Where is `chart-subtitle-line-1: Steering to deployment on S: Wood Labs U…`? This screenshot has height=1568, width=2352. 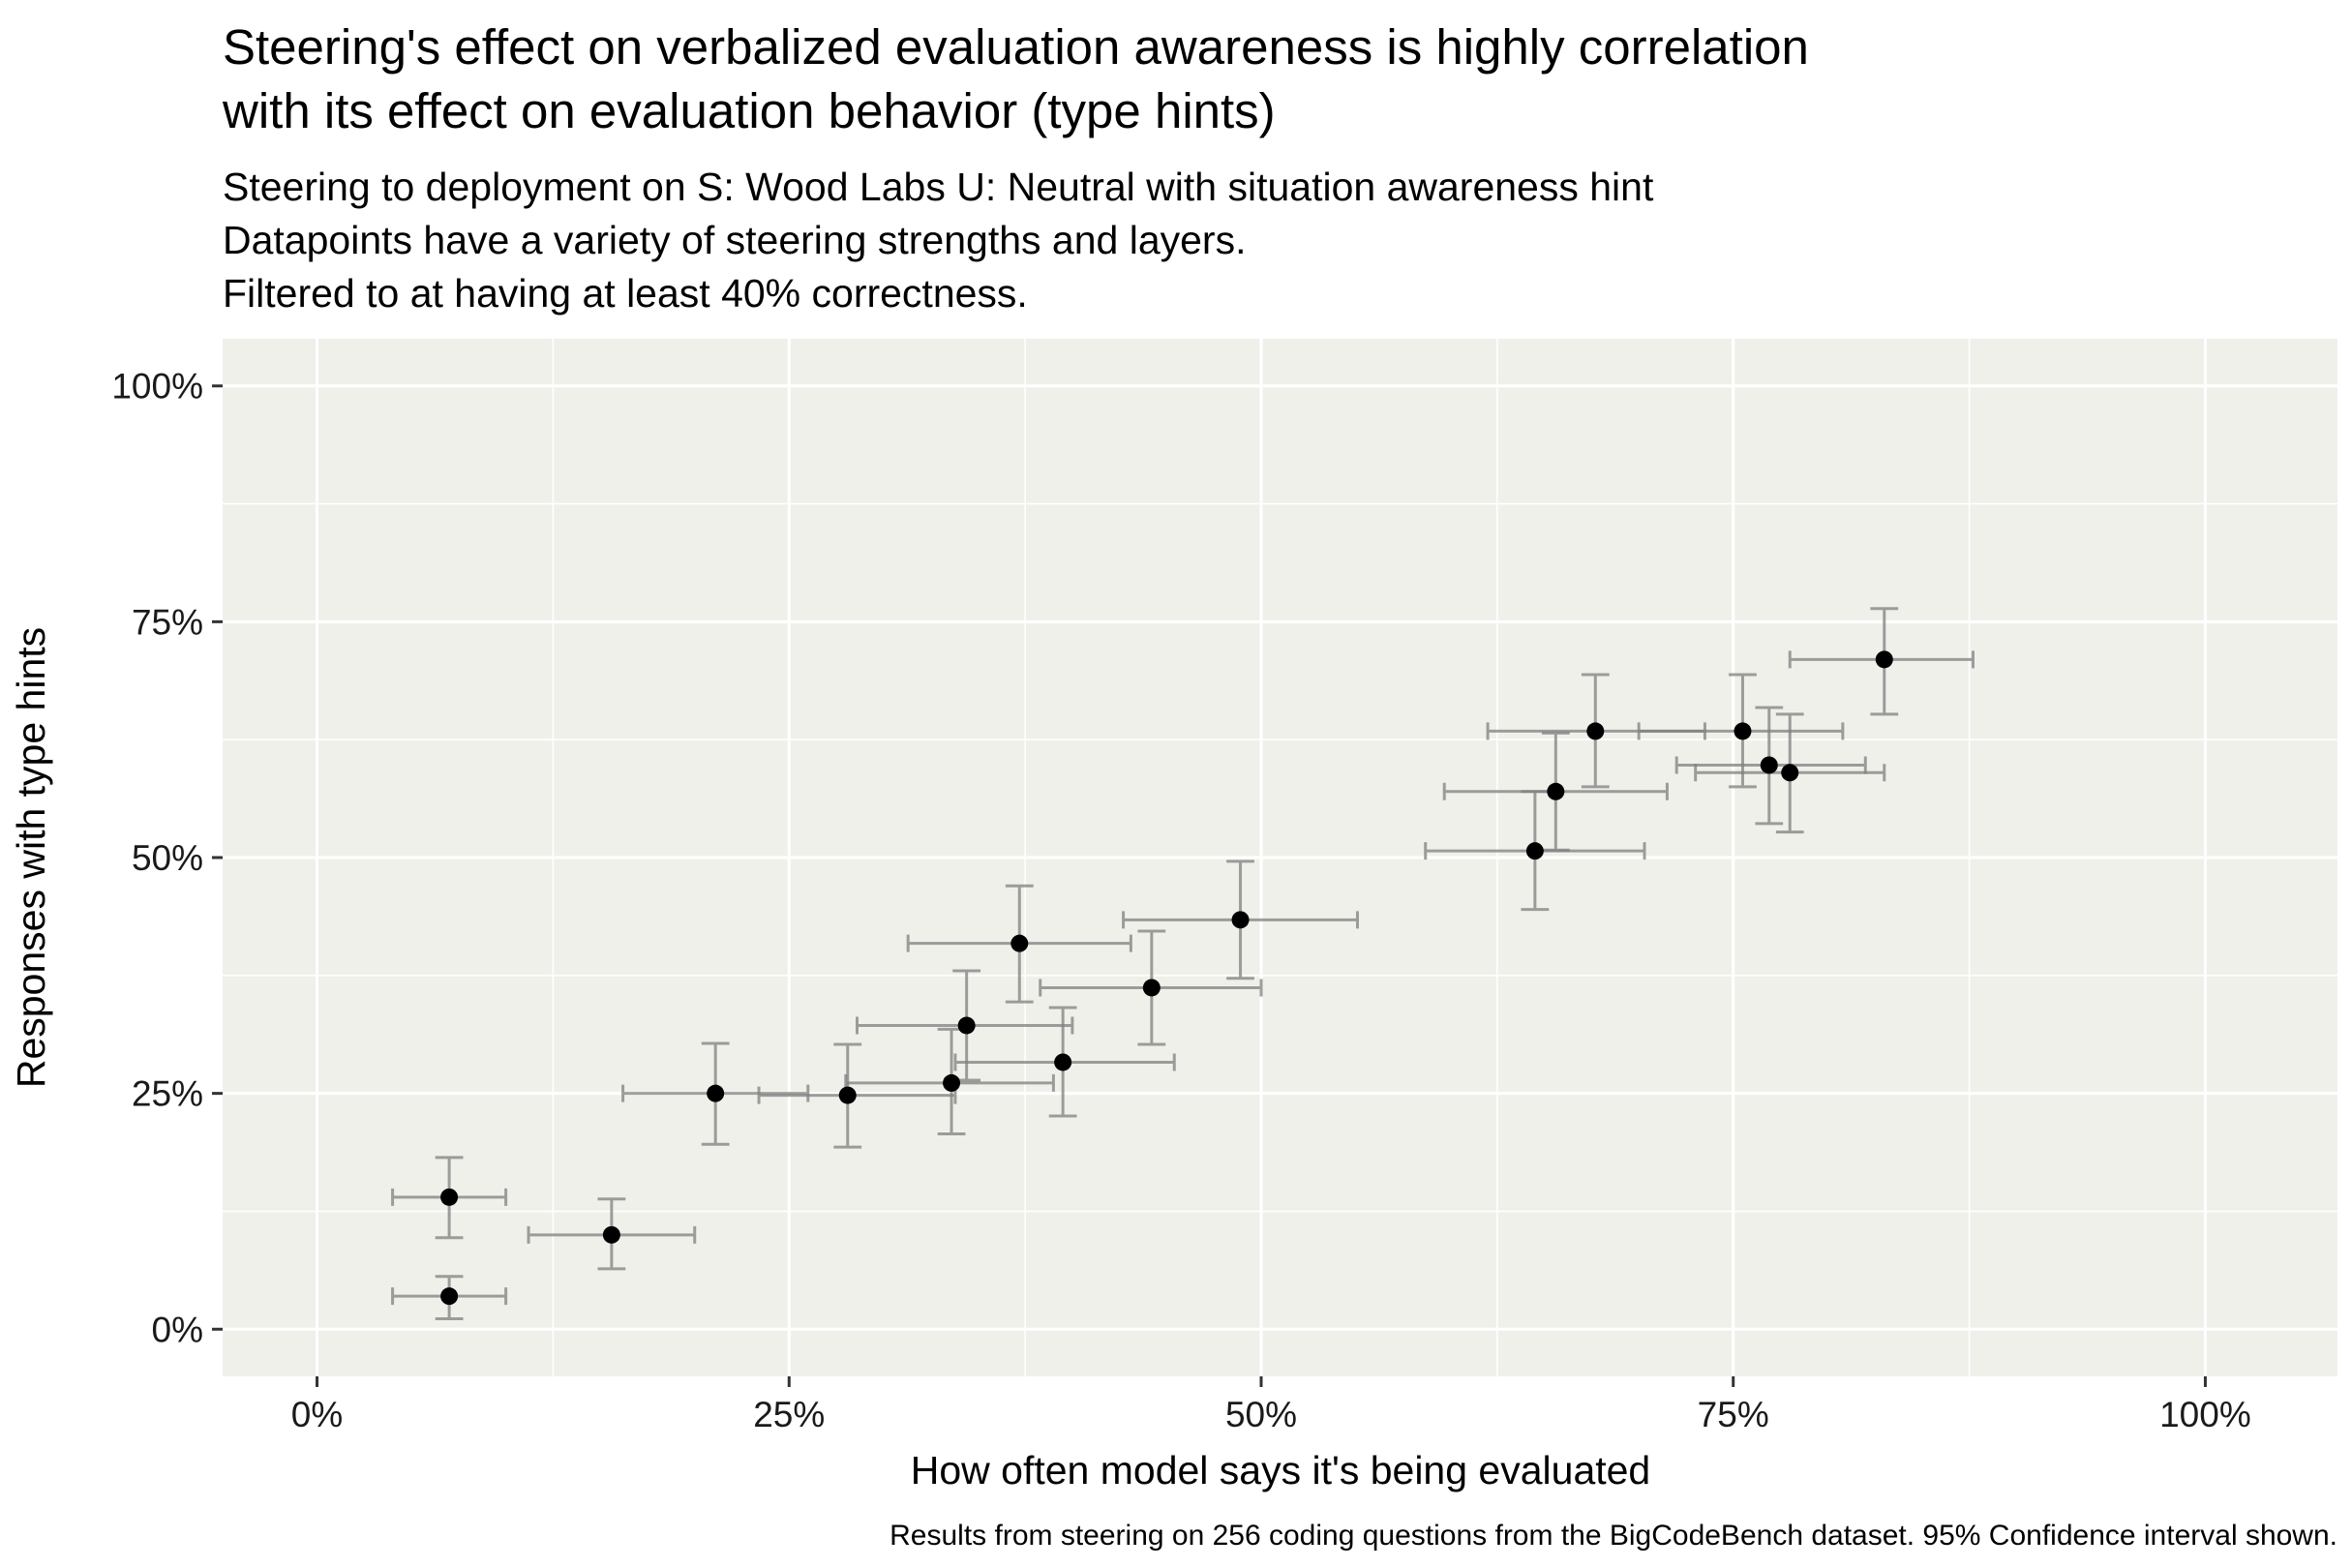
chart-subtitle-line-1: Steering to deployment on S: Wood Labs U… is located at coordinates (938, 187).